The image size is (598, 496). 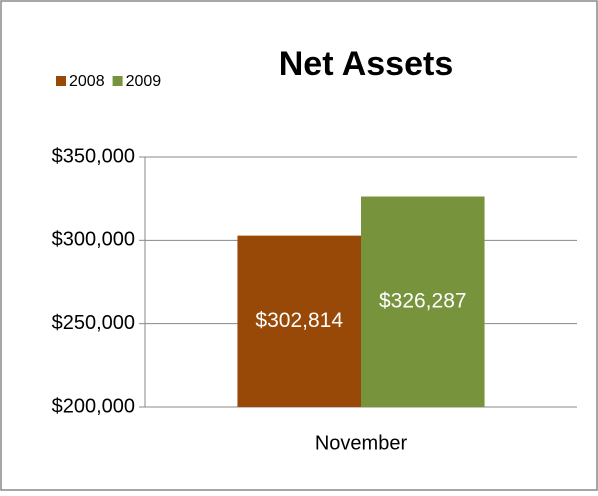 I want to click on y-tick-label: $300,000, so click(x=93, y=240).